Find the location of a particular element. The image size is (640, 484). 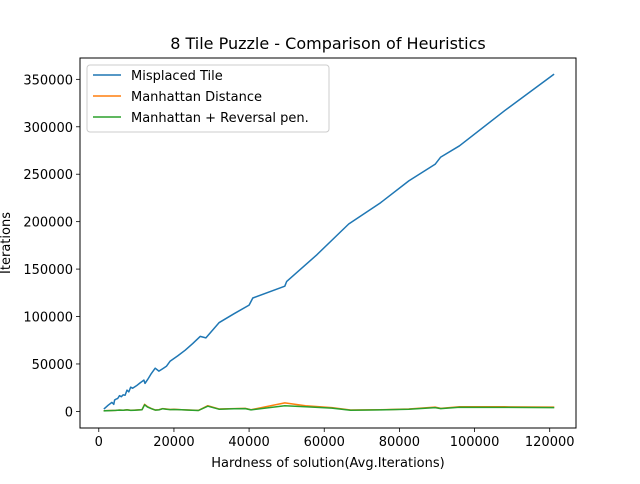

legend-frame is located at coordinates (208, 98).